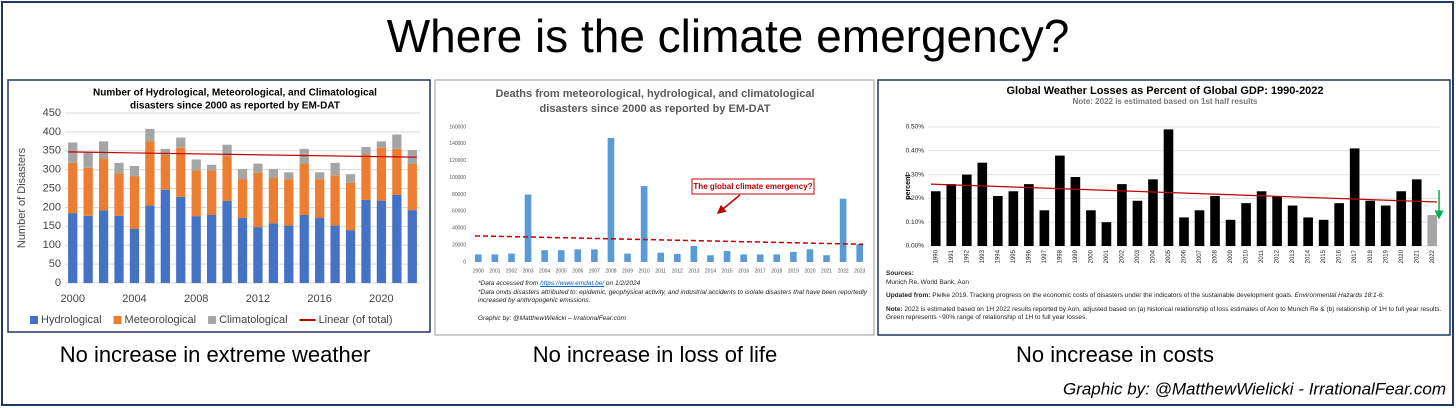 This screenshot has height=408, width=1456. I want to click on x-tick-label: 2003, so click(527, 271).